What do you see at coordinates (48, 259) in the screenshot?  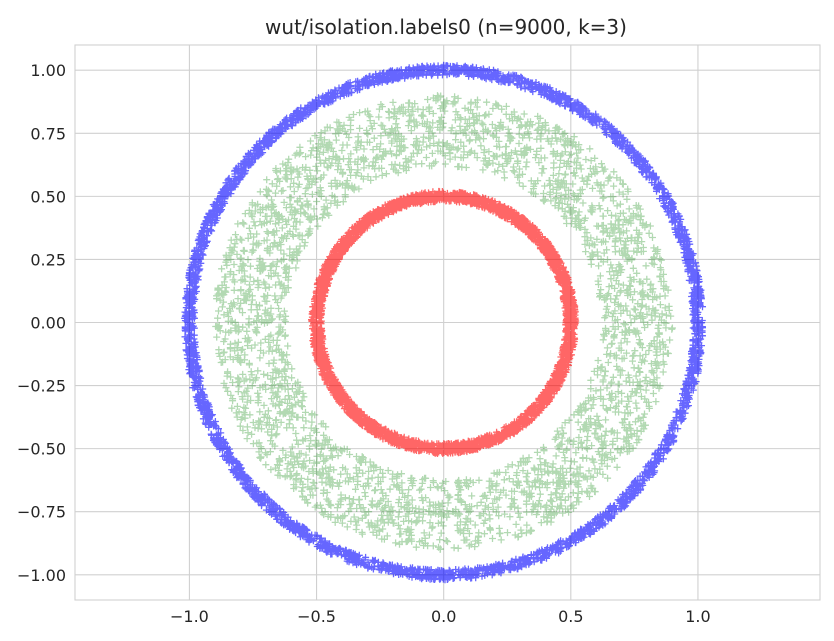 I see `y-tick-label: 0.25` at bounding box center [48, 259].